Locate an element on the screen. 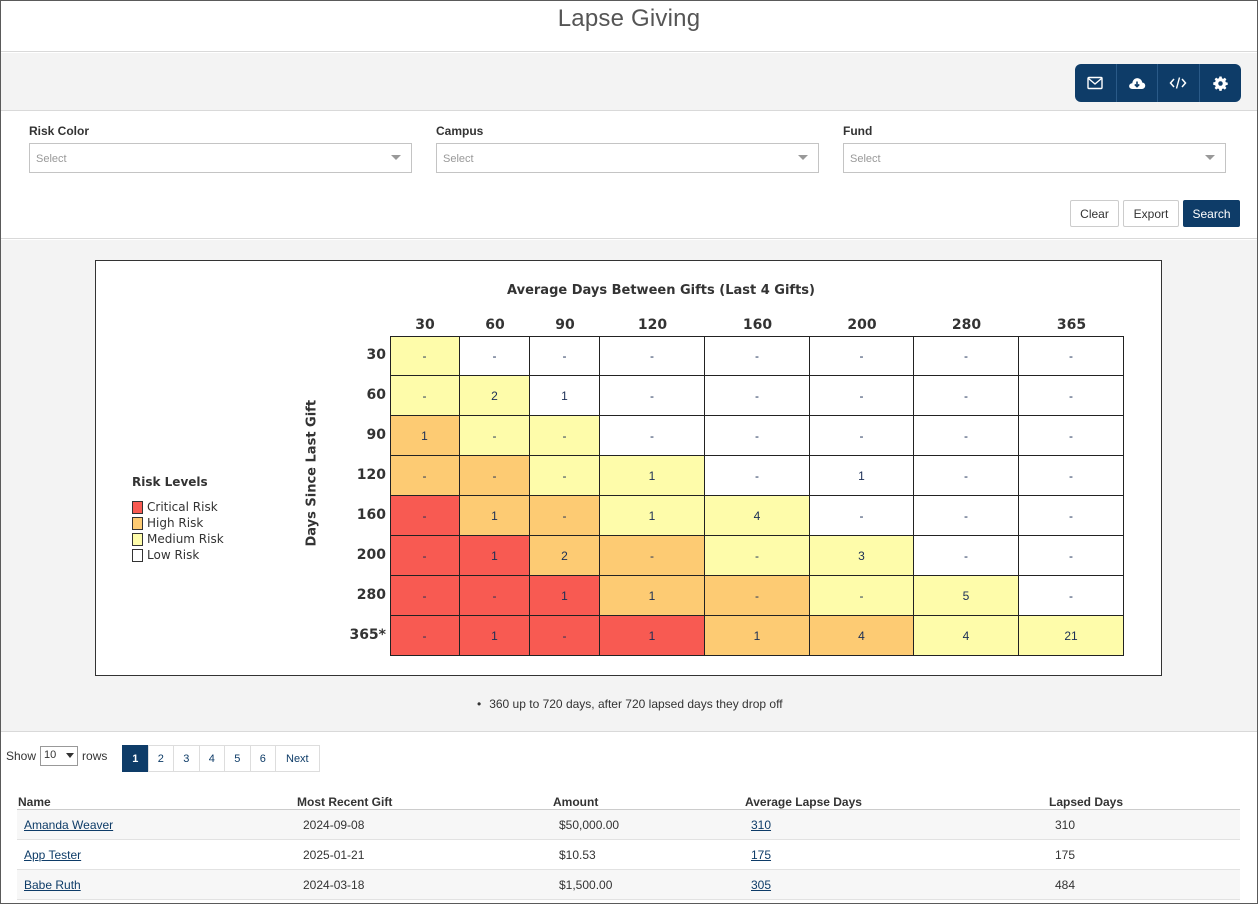 The width and height of the screenshot is (1258, 904). cell-name: Babe Ruth is located at coordinates (52, 885).